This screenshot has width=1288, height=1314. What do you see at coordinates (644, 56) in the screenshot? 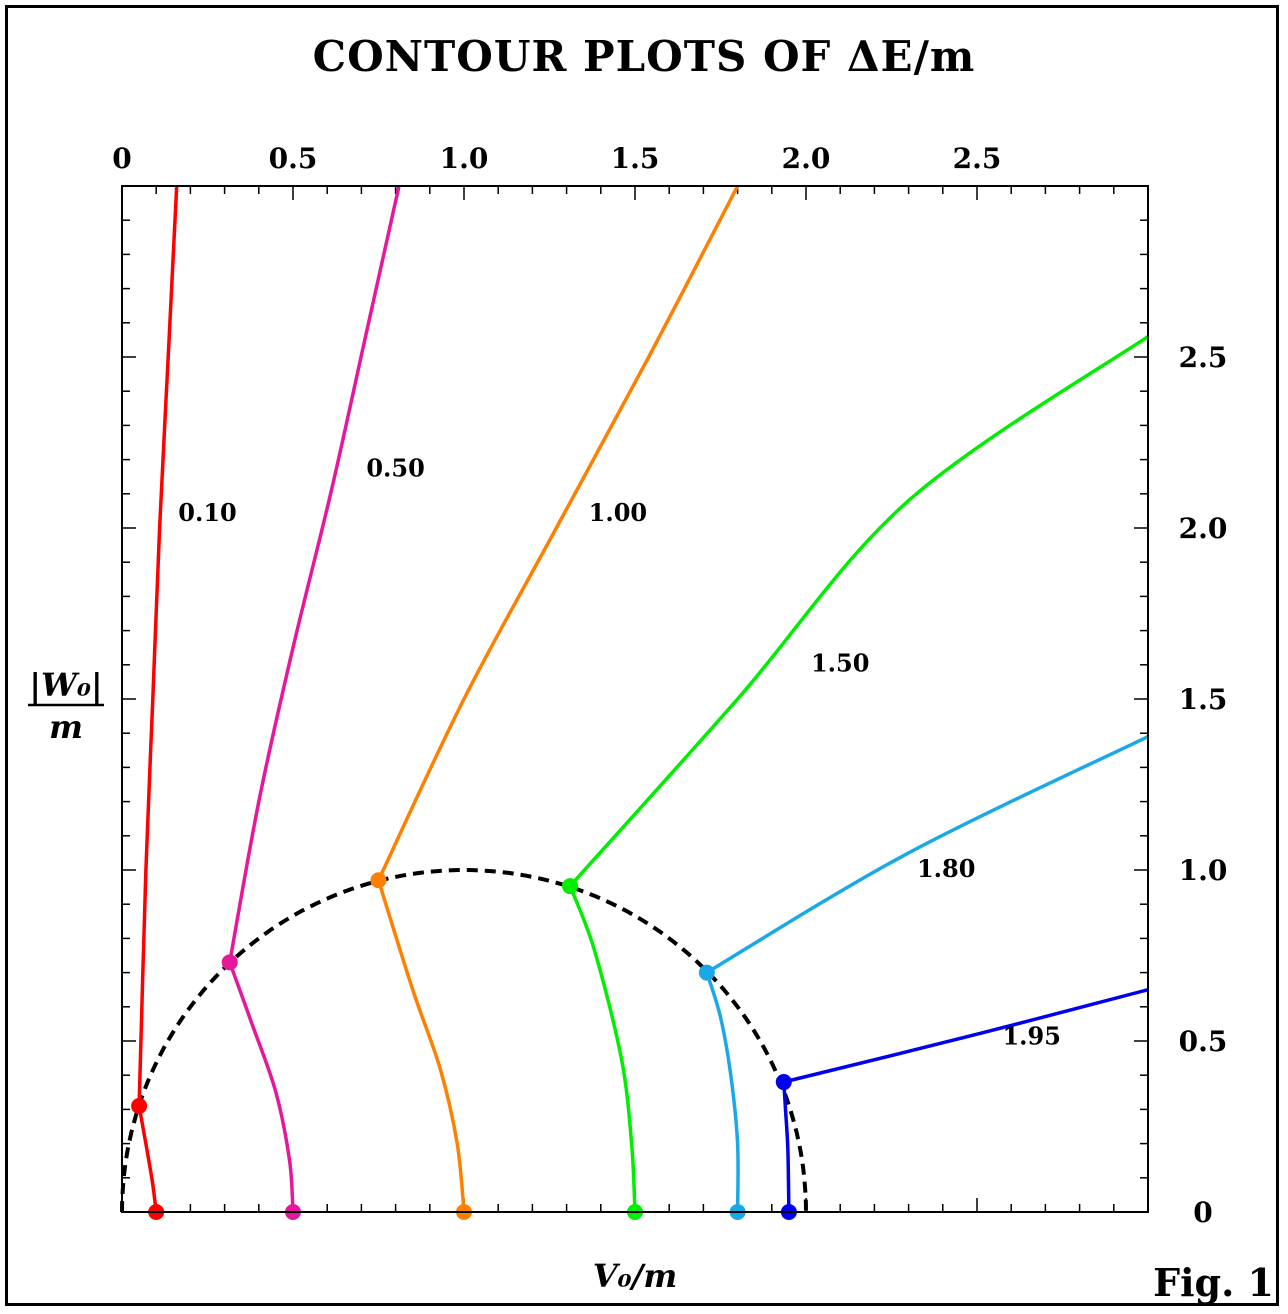
I see `chart-title: CONTOUR PLOTS OF ΔE/m` at bounding box center [644, 56].